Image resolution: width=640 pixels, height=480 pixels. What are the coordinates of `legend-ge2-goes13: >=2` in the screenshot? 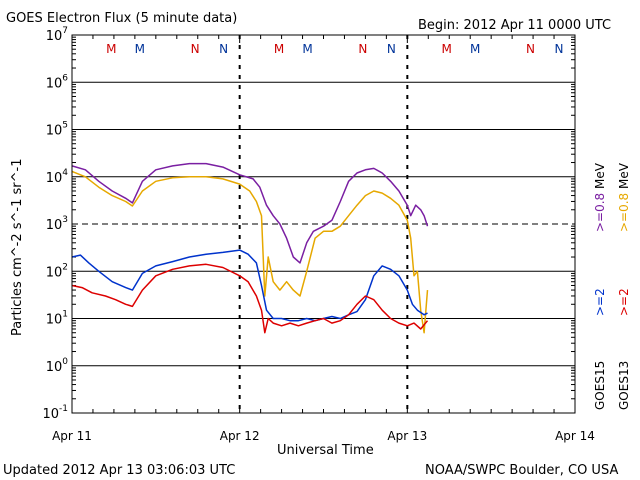 It's located at (624, 302).